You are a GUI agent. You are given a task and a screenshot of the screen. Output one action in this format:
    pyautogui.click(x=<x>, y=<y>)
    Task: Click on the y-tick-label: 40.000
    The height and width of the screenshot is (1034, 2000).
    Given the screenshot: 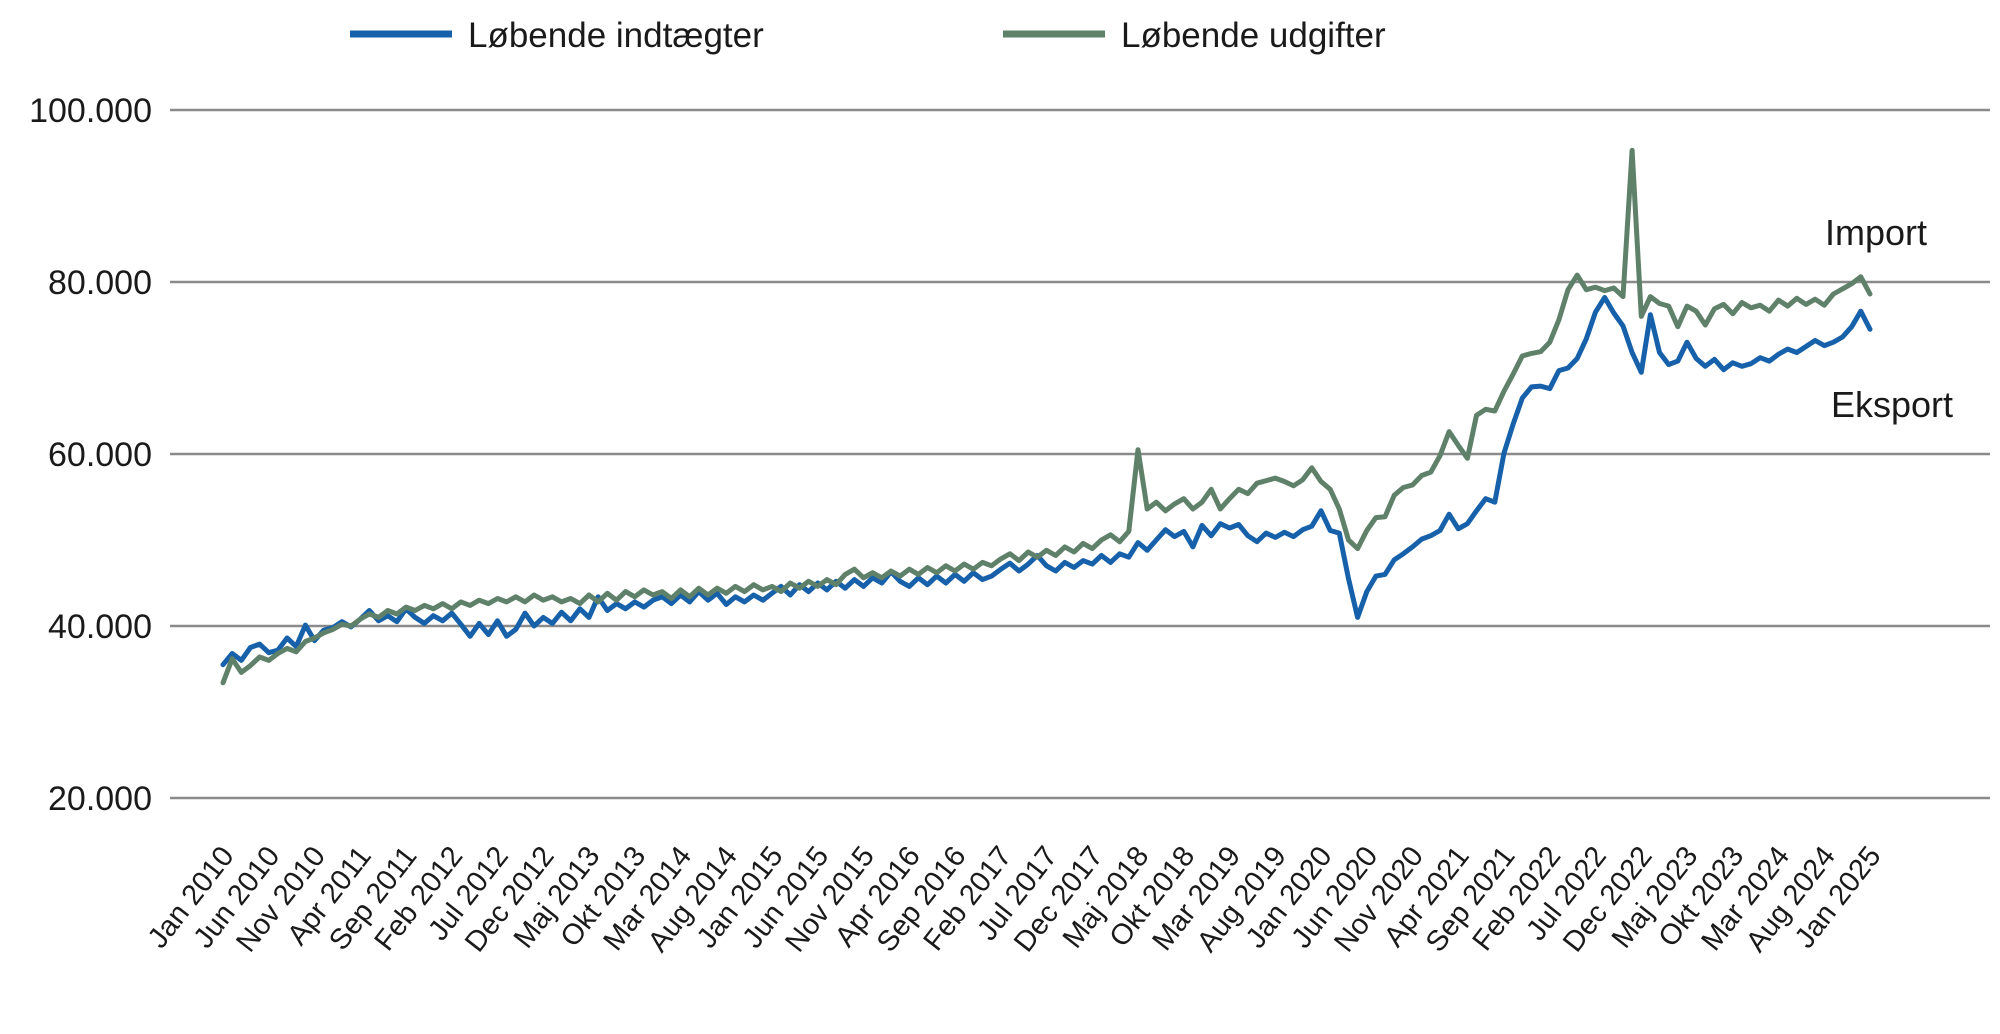 What is the action you would take?
    pyautogui.click(x=100, y=627)
    